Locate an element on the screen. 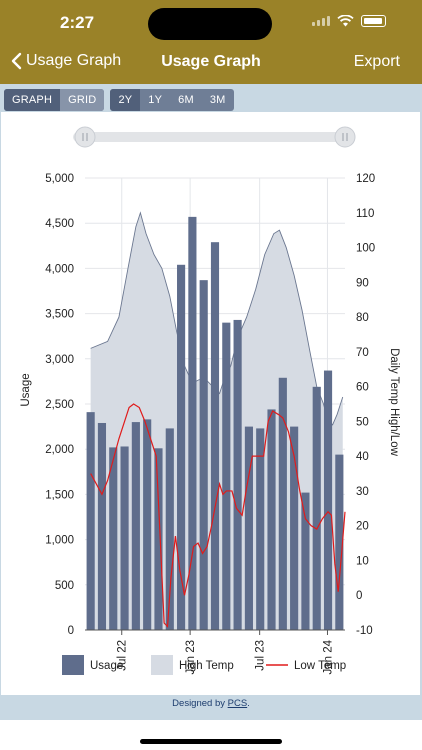 This screenshot has width=422, height=750. dynamic-island is located at coordinates (210, 24).